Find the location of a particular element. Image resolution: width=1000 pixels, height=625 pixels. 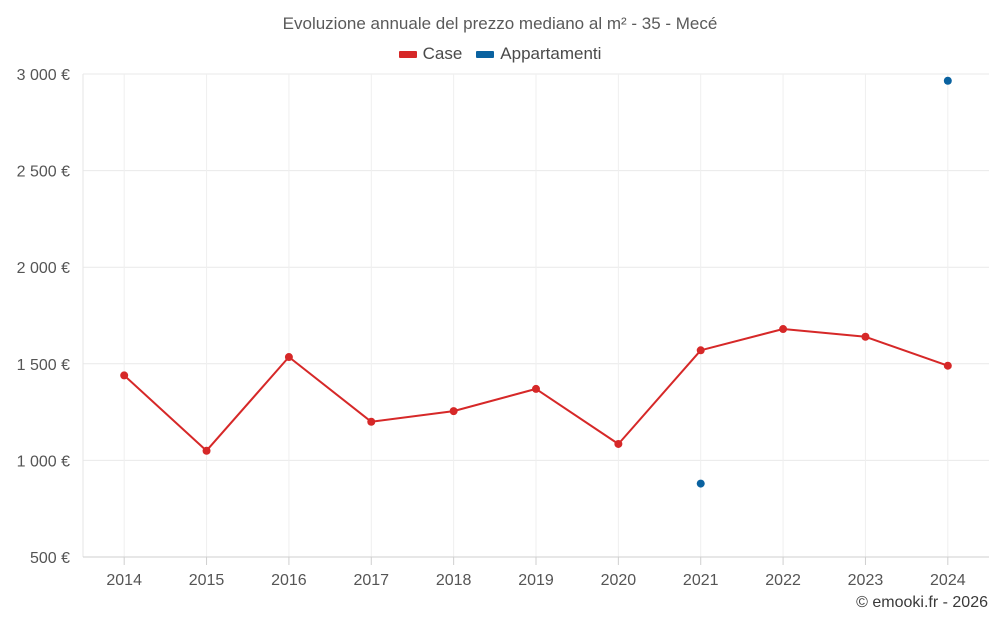

chart-legend: Case Appartamenti is located at coordinates (500, 54).